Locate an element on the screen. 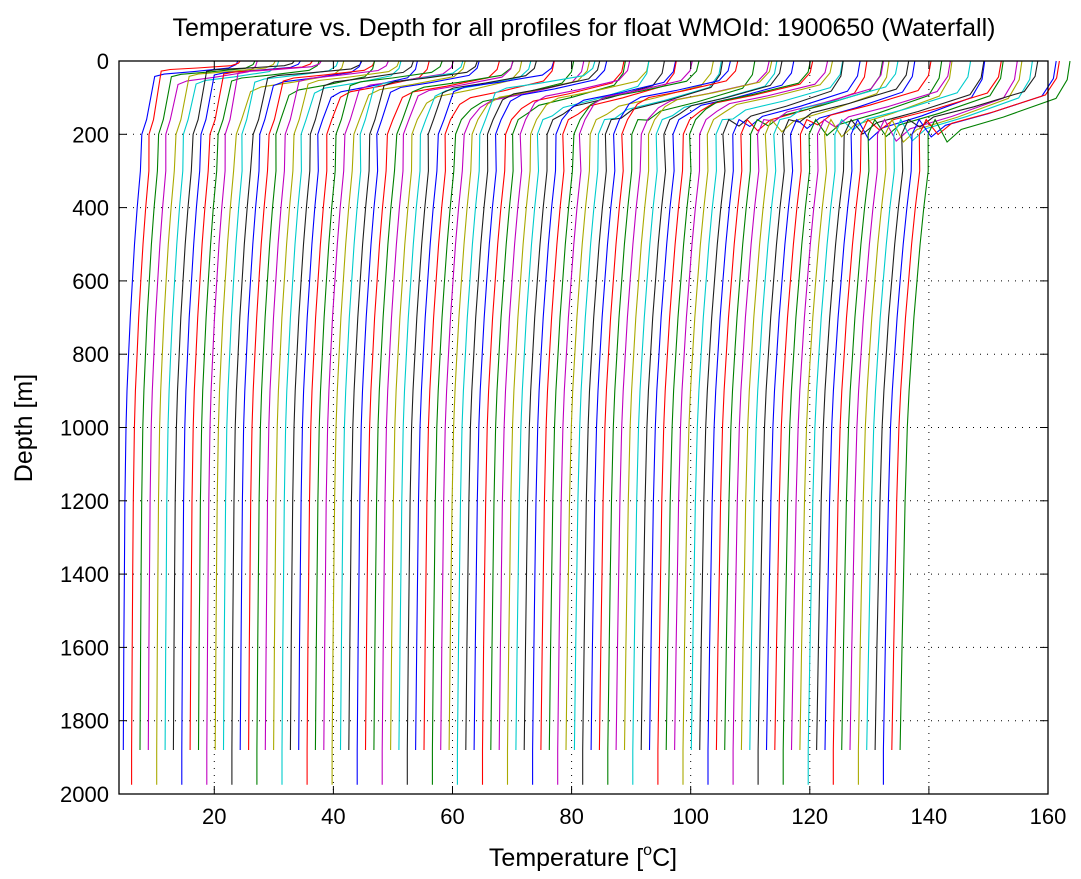  x-tick-label: 120 is located at coordinates (809, 816).